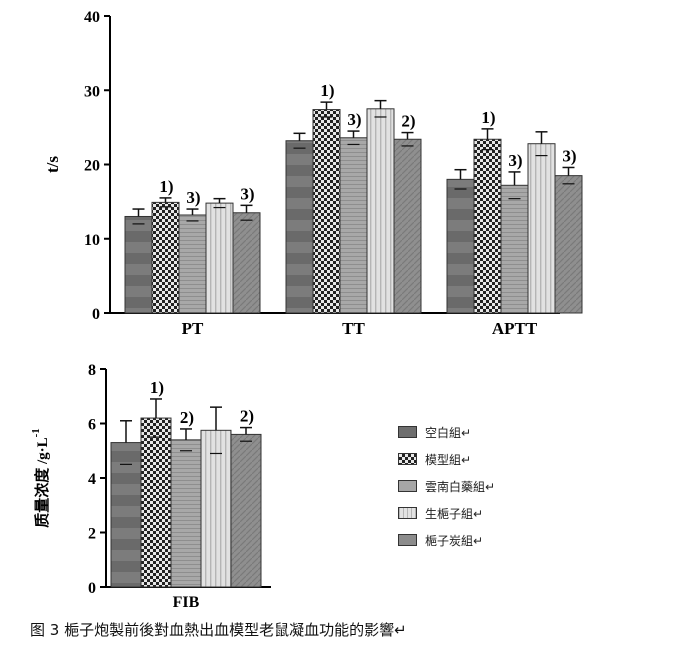 This screenshot has height=650, width=700. Describe the element at coordinates (92, 91) in the screenshot. I see `y-tick-label: 30` at that location.